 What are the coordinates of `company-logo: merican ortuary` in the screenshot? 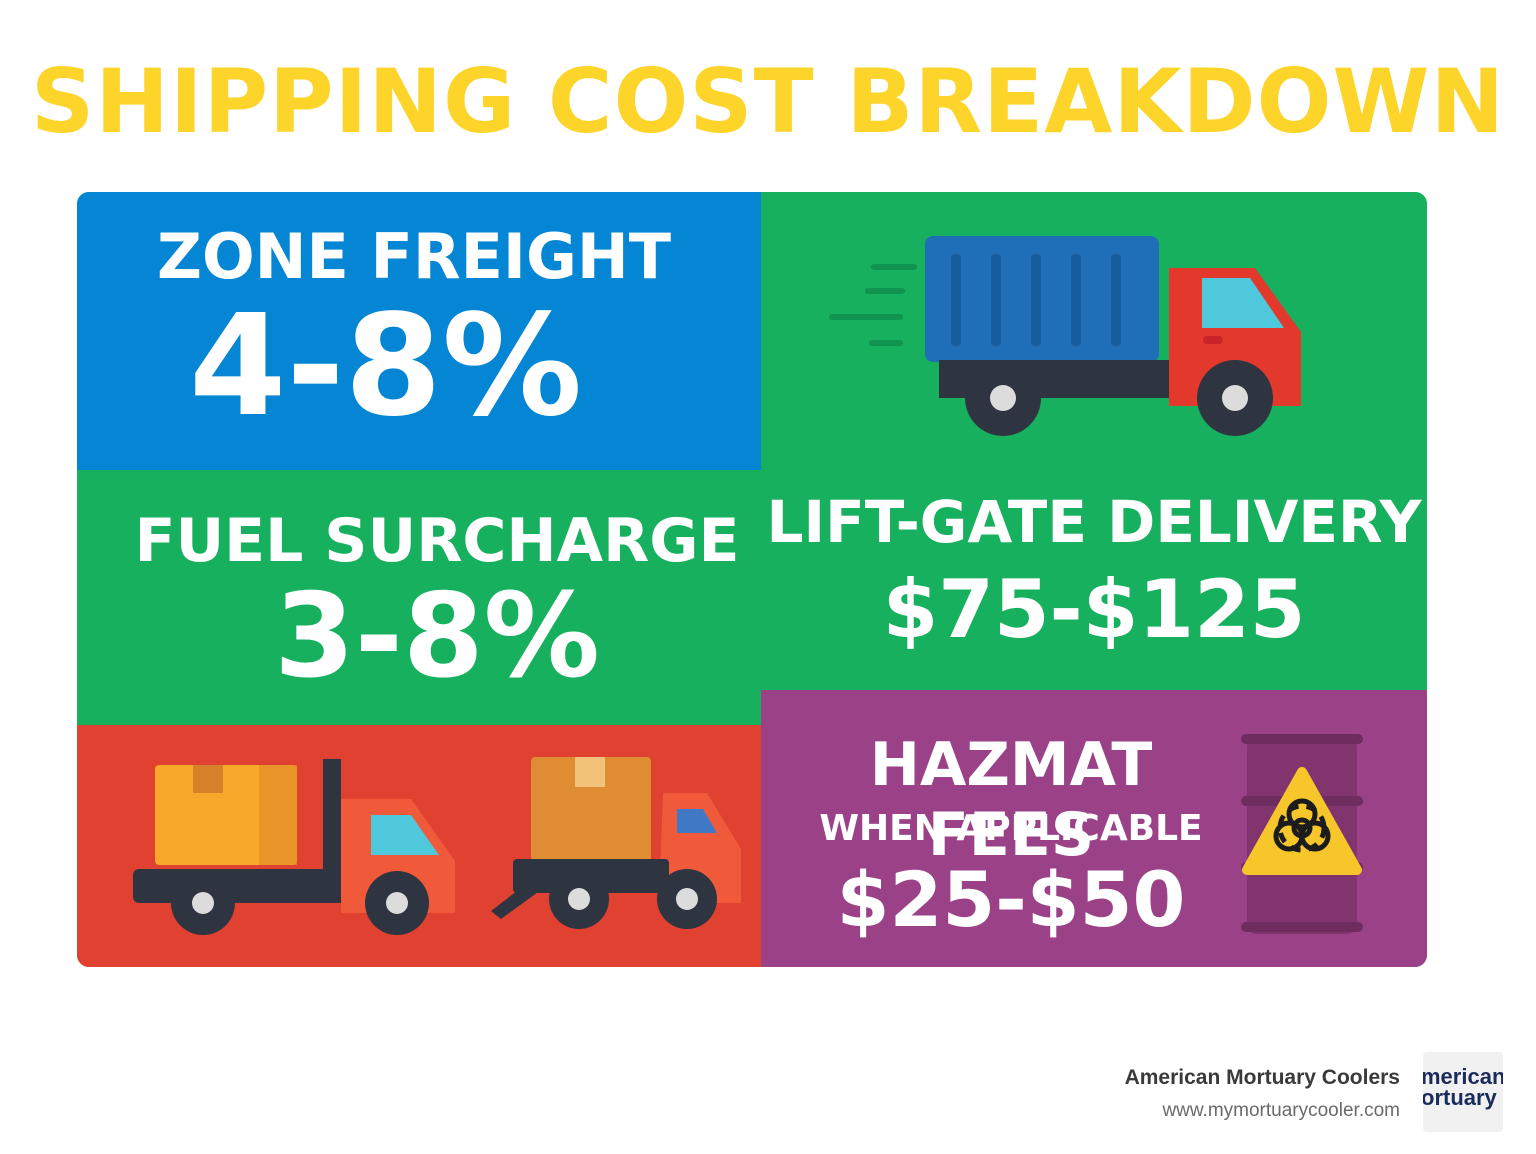 It's located at (1463, 1092).